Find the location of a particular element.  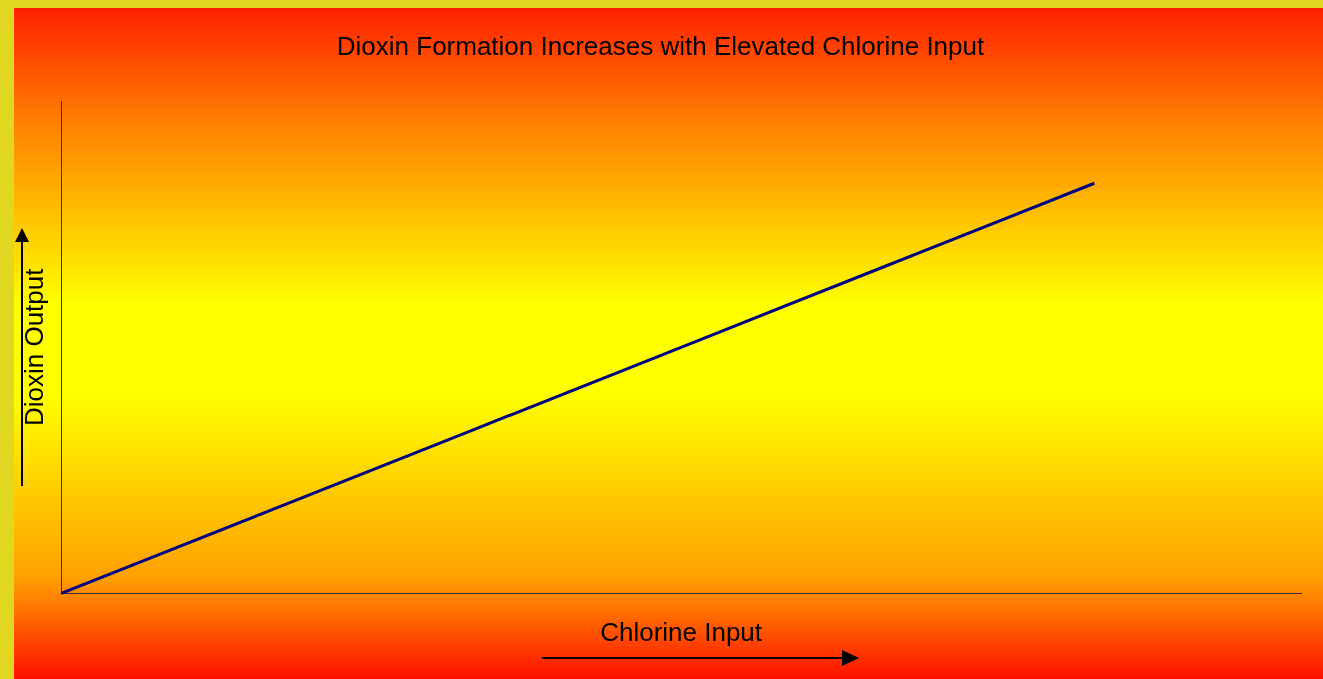

y-axis-title: Dioxin Output is located at coordinates (33, 347).